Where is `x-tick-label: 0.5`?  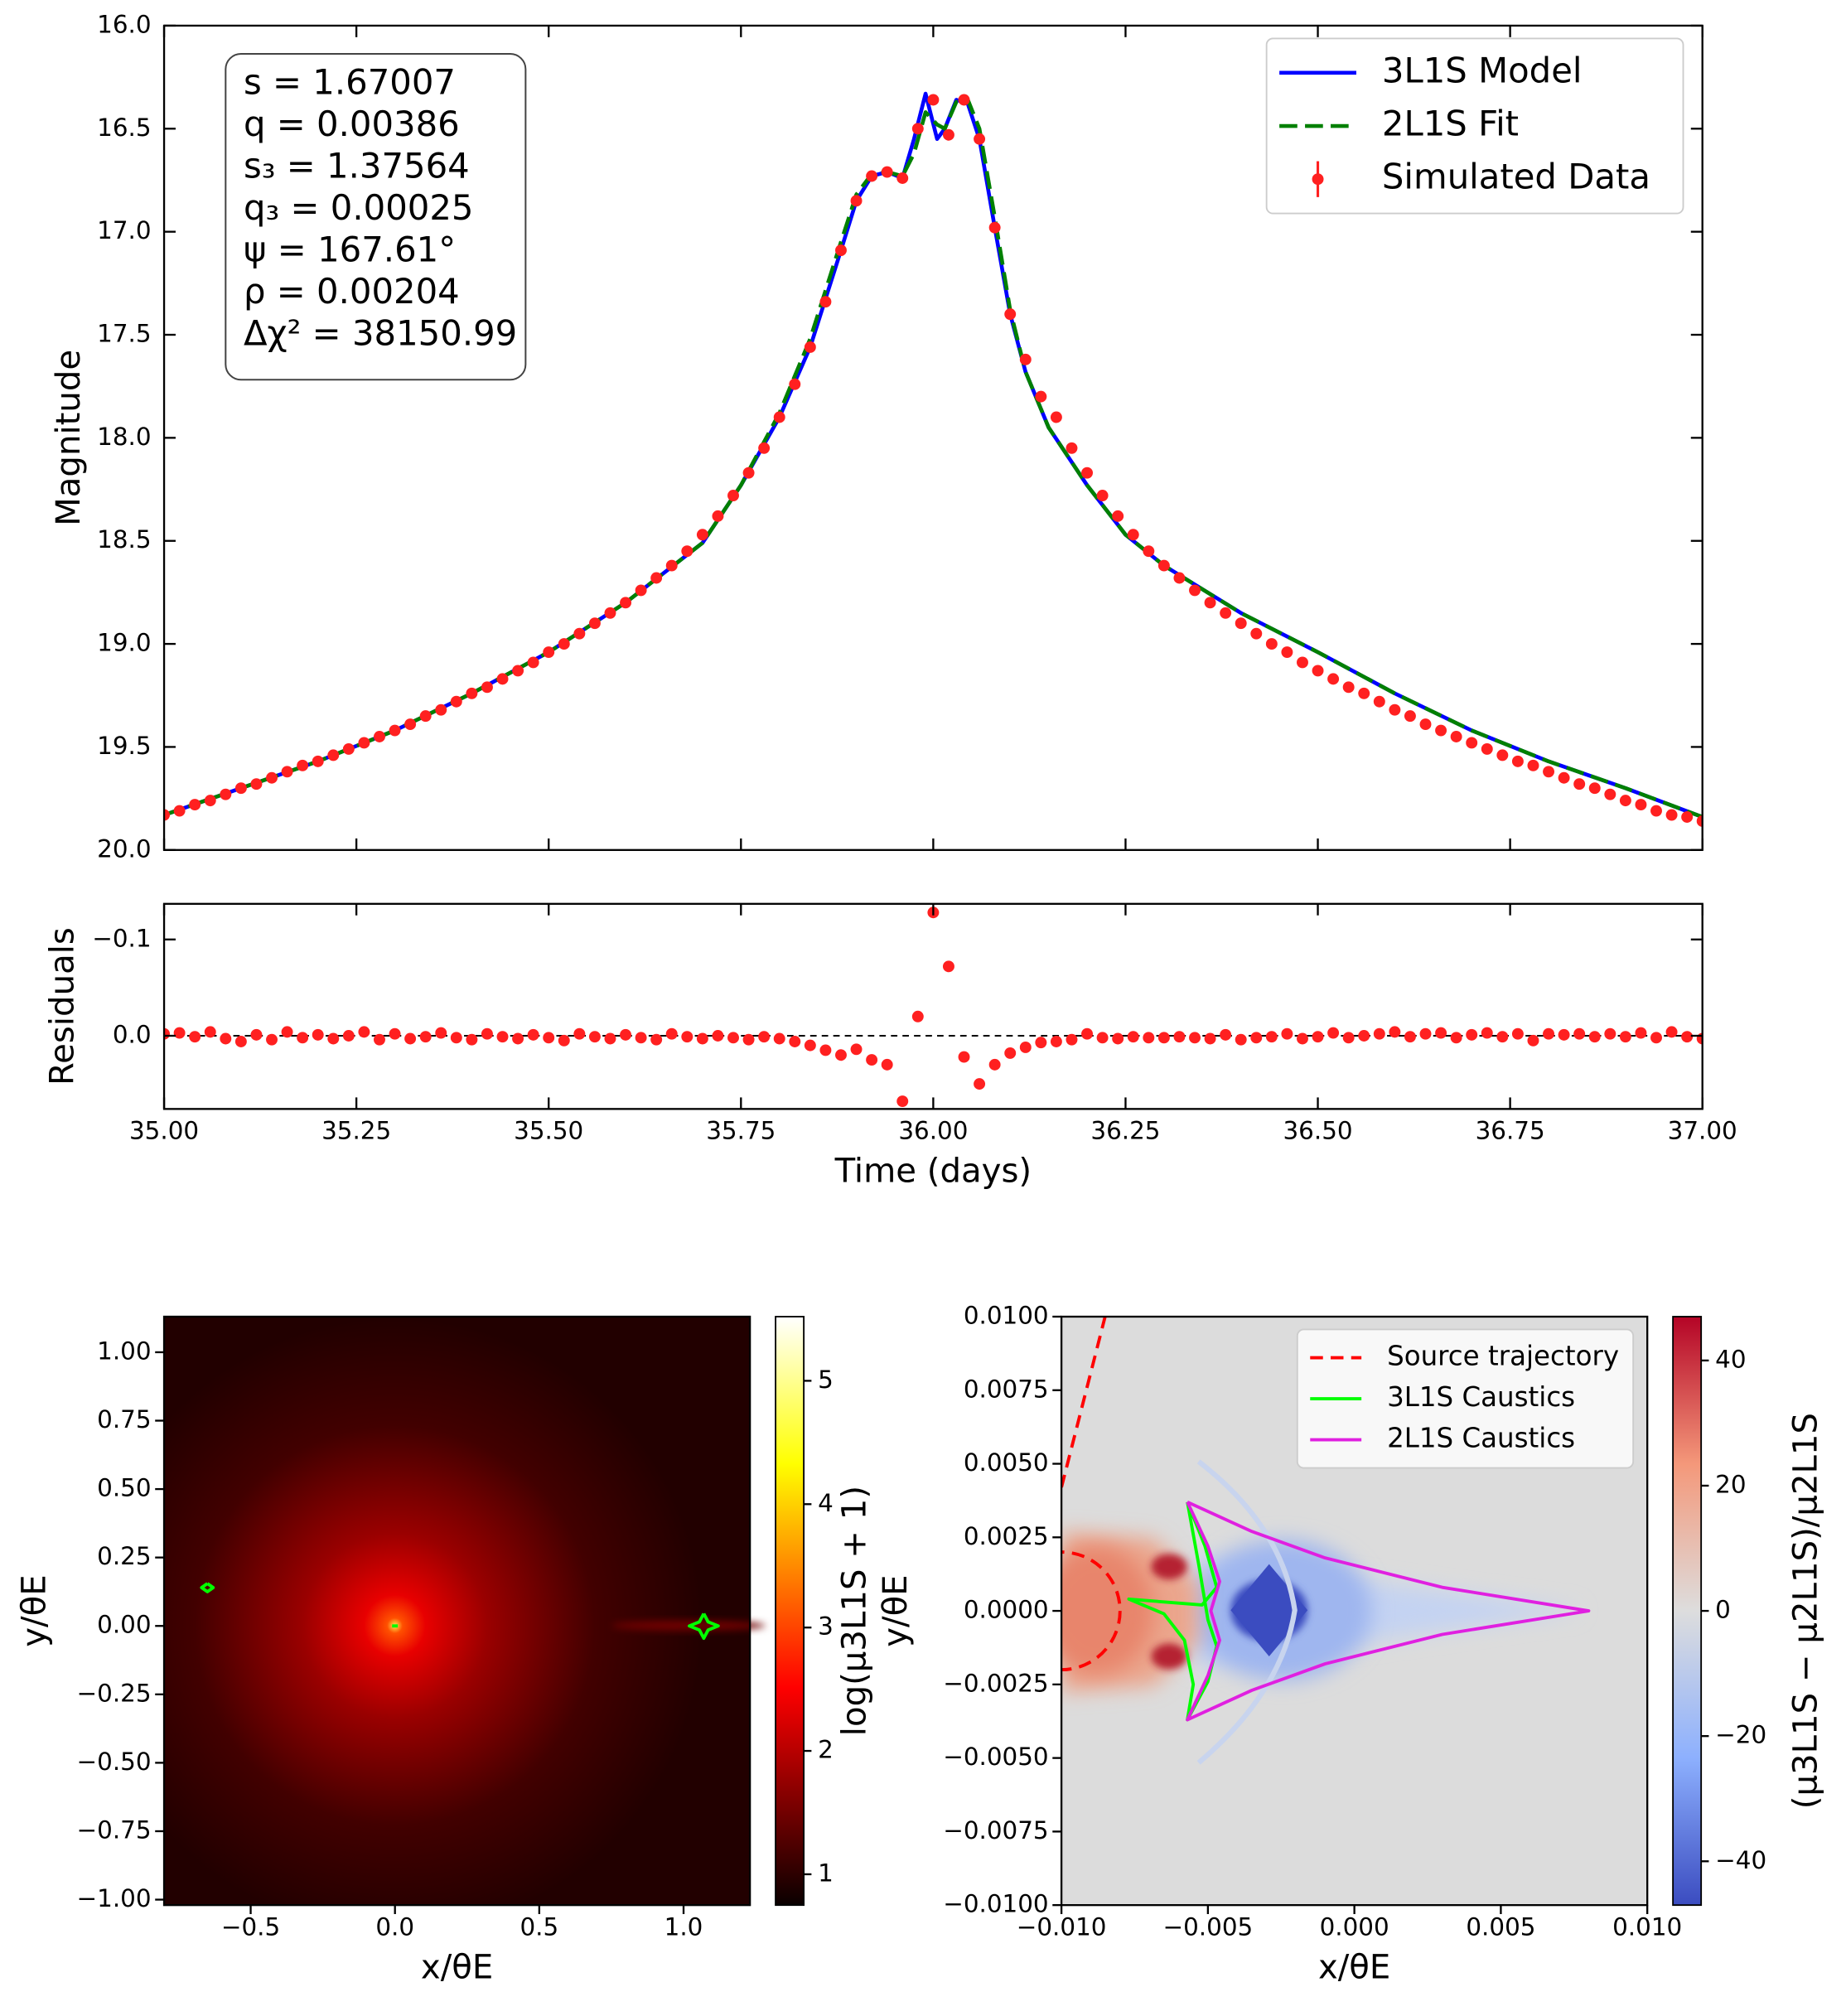
x-tick-label: 0.5 is located at coordinates (538, 1927).